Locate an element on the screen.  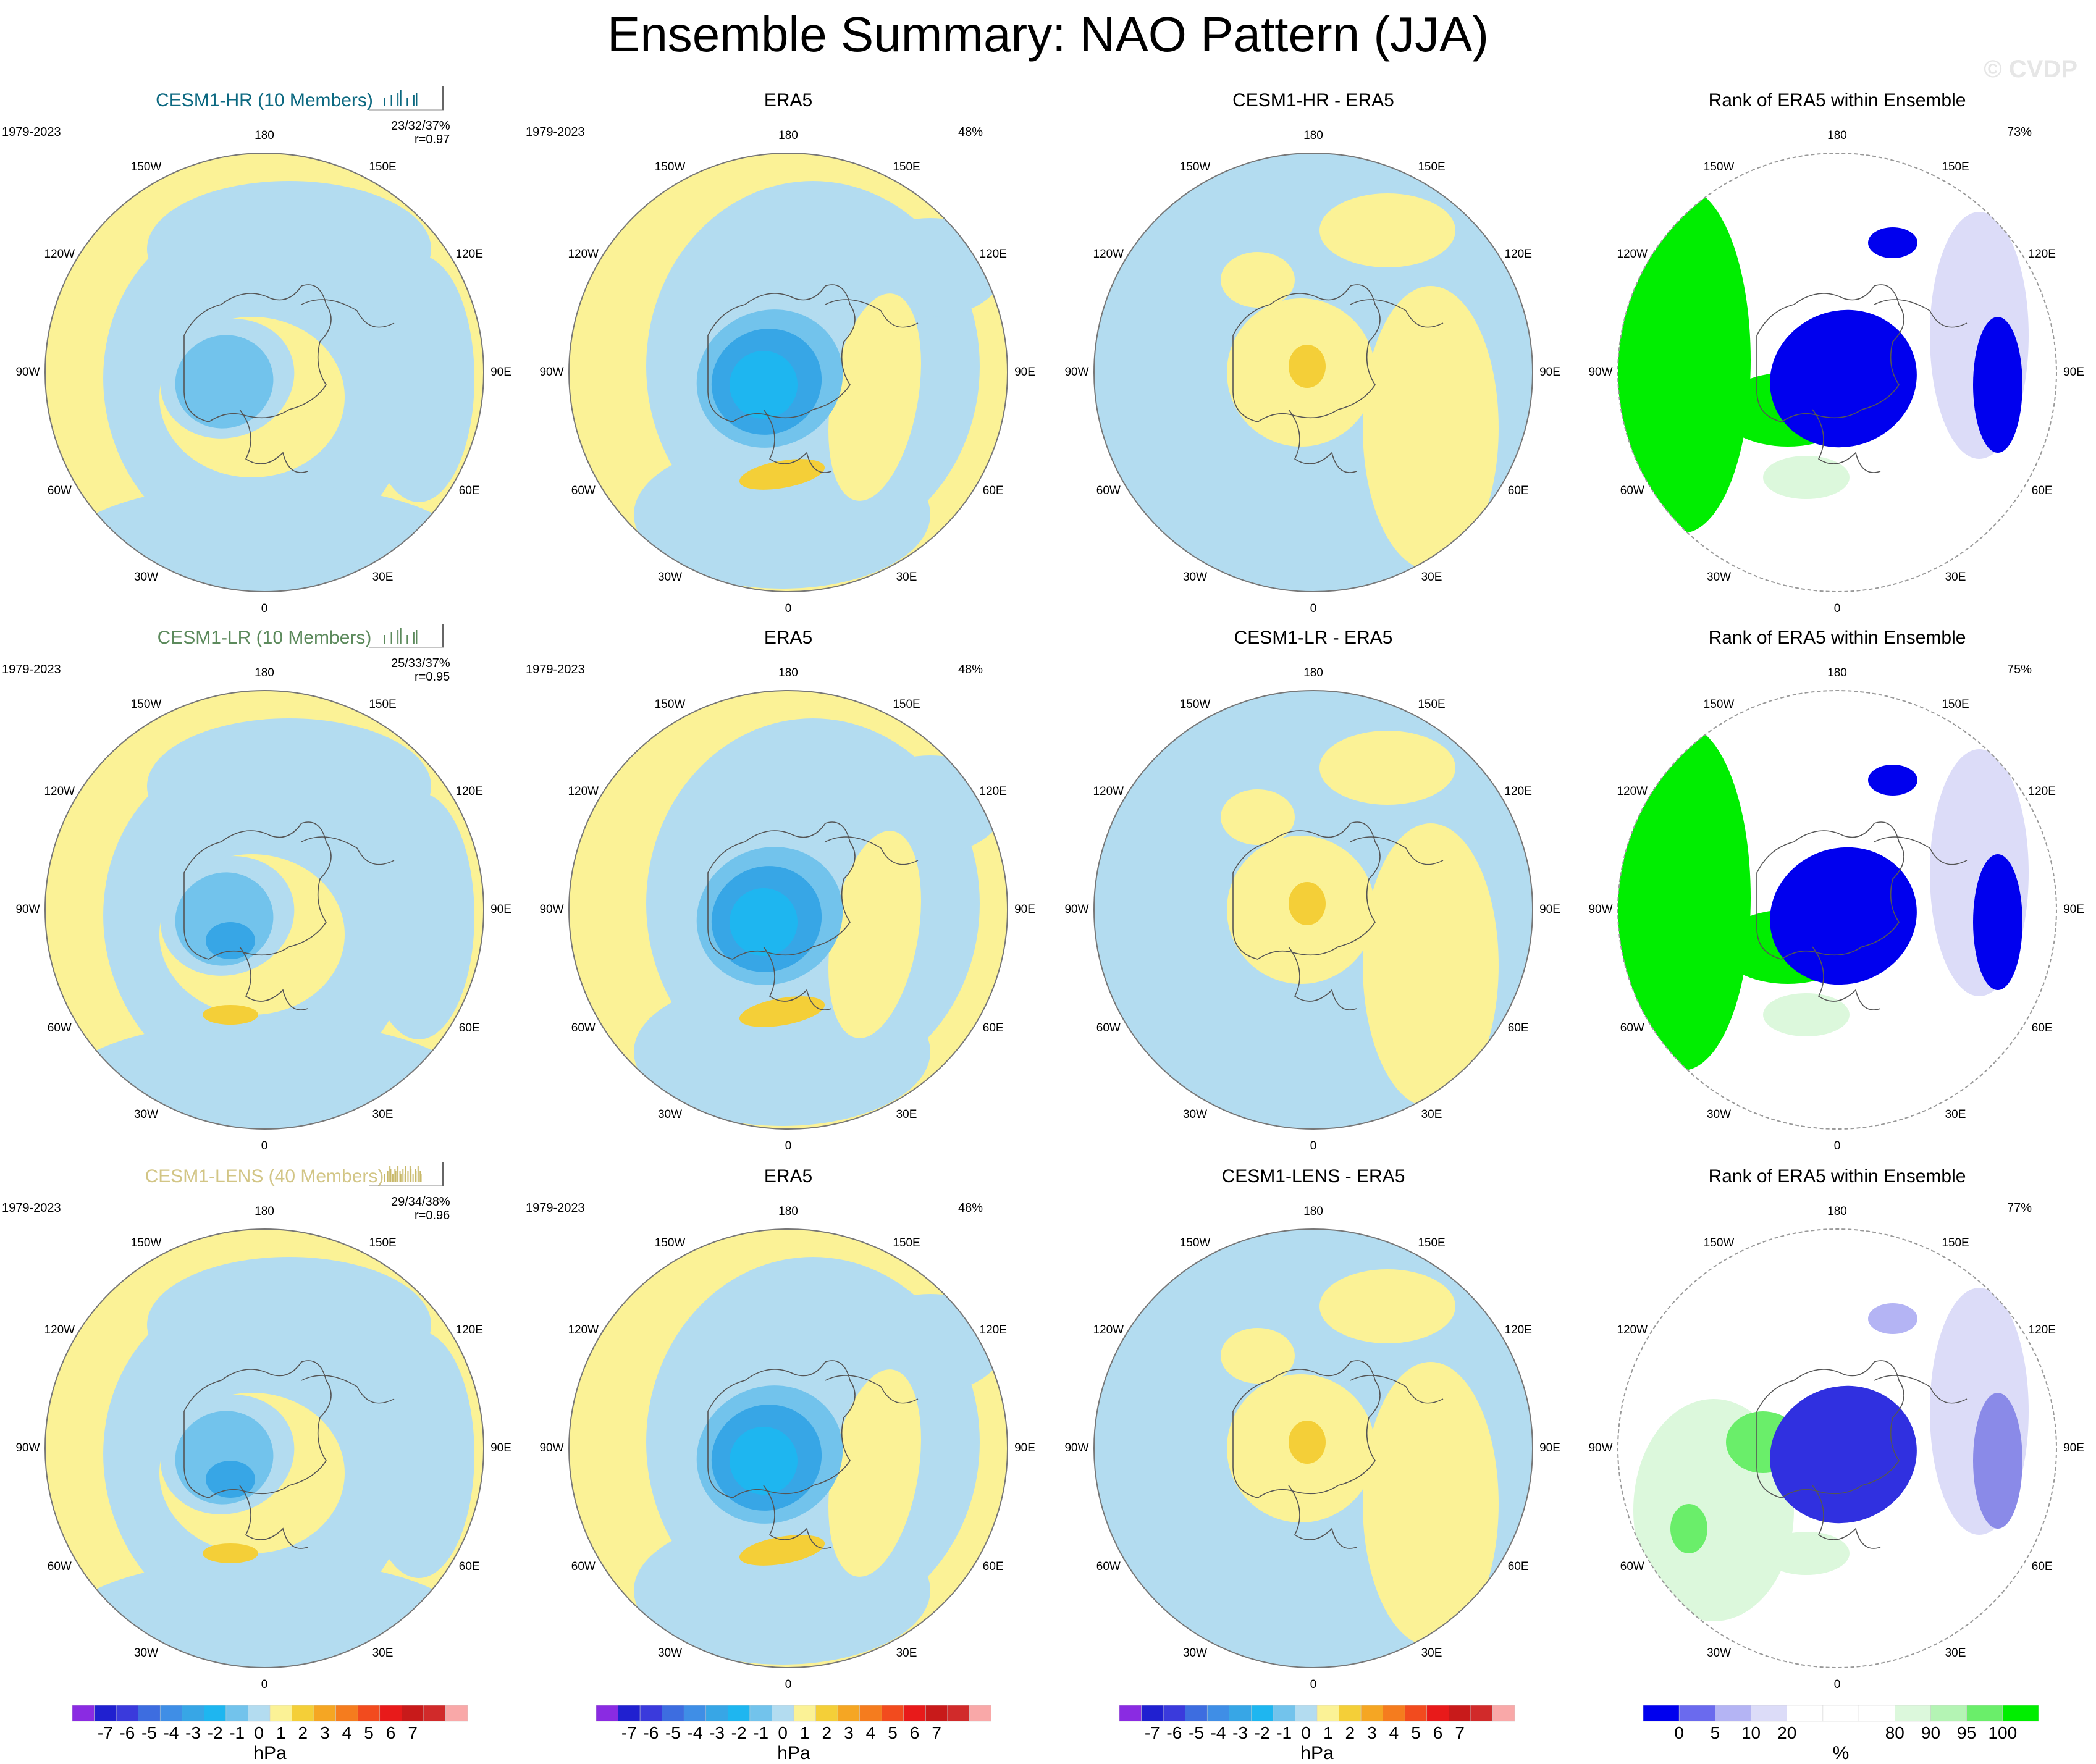
variance-percent: 48% is located at coordinates (970, 669).